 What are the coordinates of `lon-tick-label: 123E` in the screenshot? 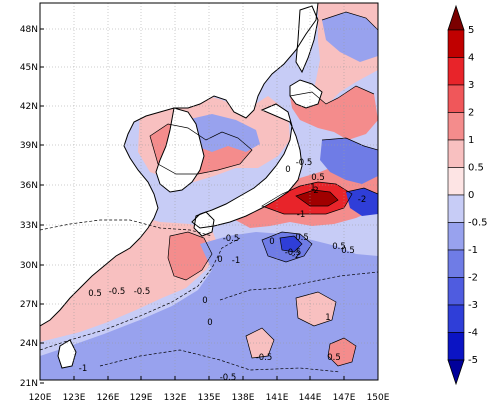 It's located at (74, 398).